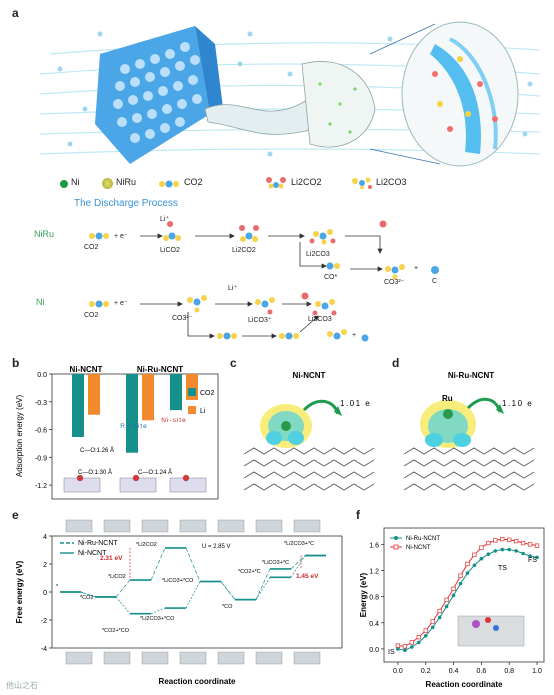 This screenshot has height=695, width=554. I want to click on b-ytick-label-3: -0.9, so click(41, 458).